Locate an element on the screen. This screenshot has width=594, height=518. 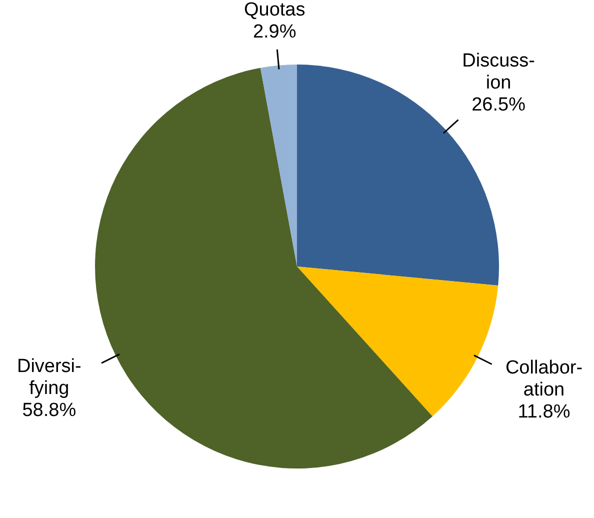
data-label: 11.8% is located at coordinates (544, 412).